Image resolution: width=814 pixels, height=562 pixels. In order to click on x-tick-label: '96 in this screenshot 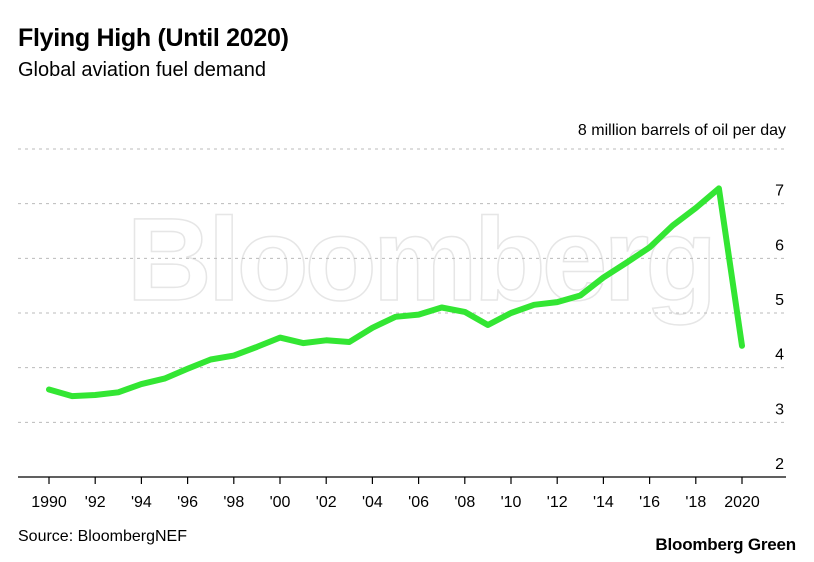, I will do `click(187, 502)`.